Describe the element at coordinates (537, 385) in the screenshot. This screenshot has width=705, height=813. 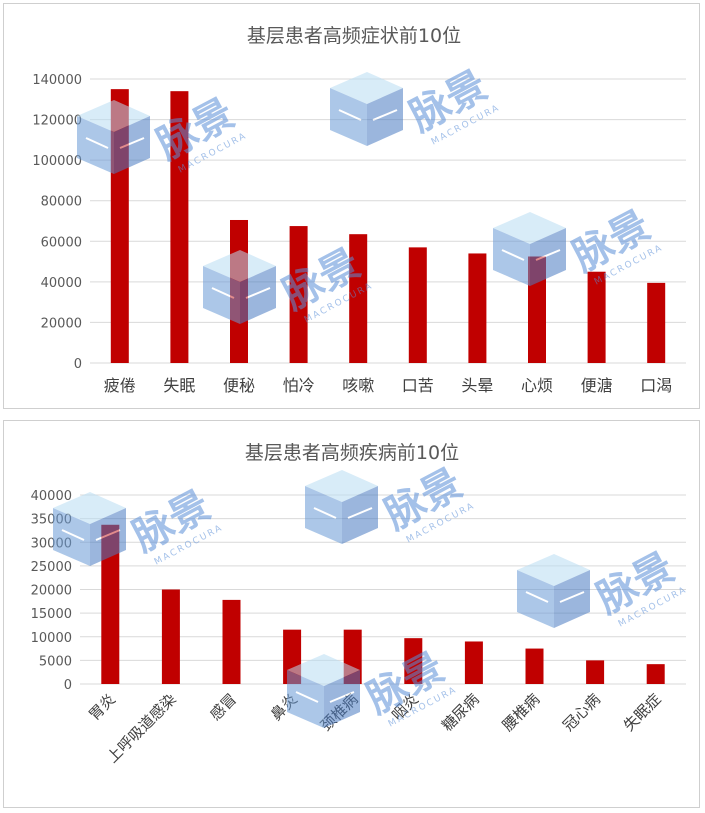
I see `x-tick-label: 心烦` at that location.